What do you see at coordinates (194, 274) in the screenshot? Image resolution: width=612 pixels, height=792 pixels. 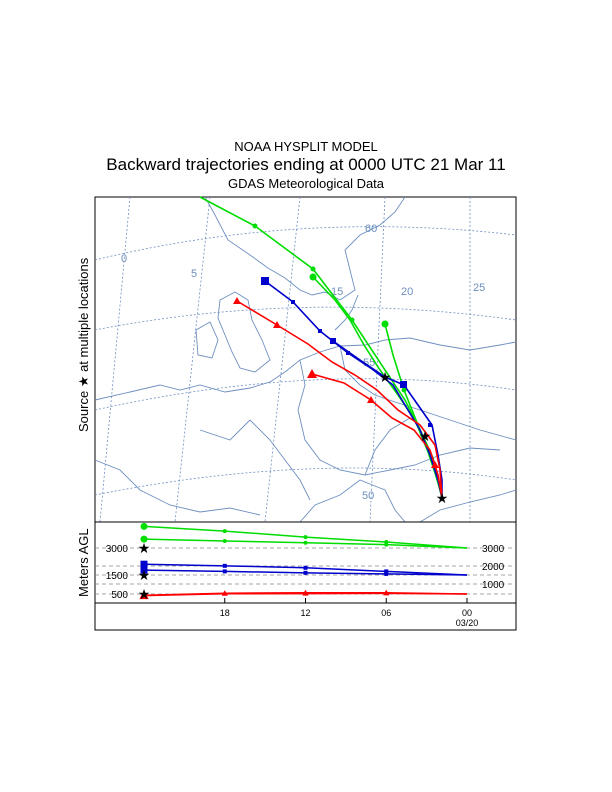 I see `grid-label-lon-5: 5` at bounding box center [194, 274].